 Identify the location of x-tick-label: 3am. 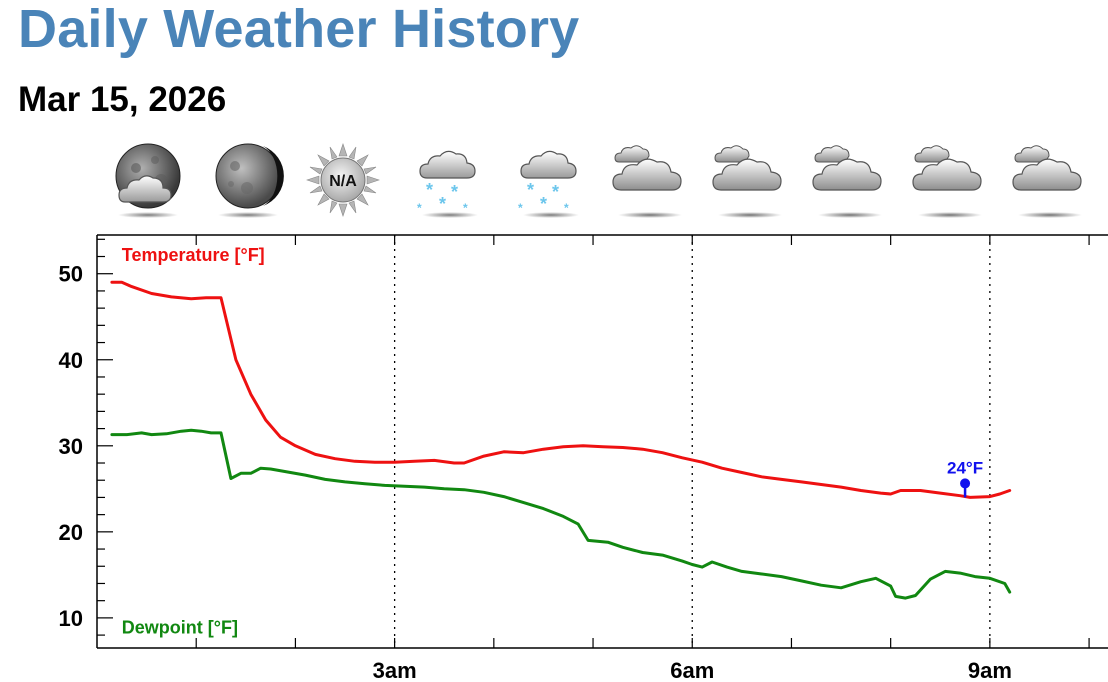
(395, 670).